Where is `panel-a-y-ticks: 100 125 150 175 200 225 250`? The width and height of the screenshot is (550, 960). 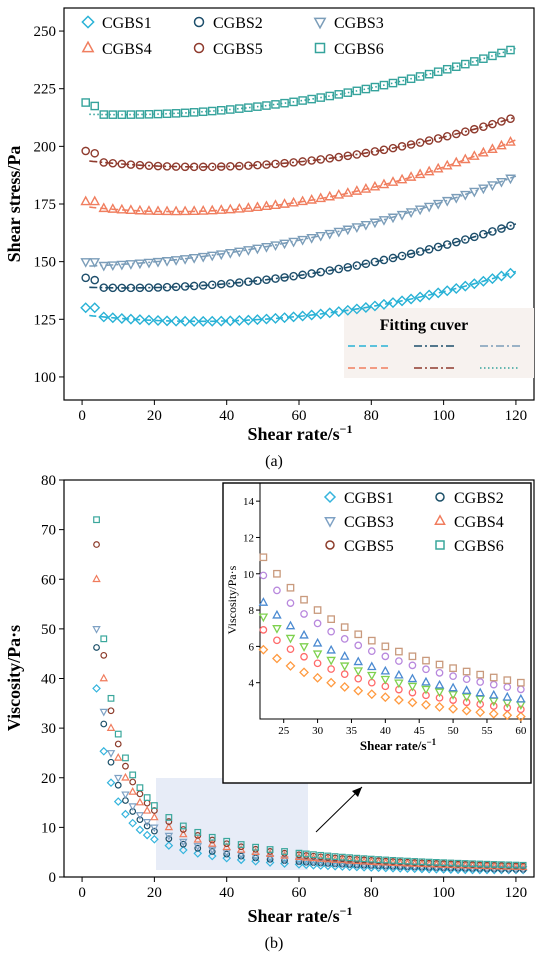
panel-a-y-ticks: 100 125 150 175 200 225 250 is located at coordinates (49, 205).